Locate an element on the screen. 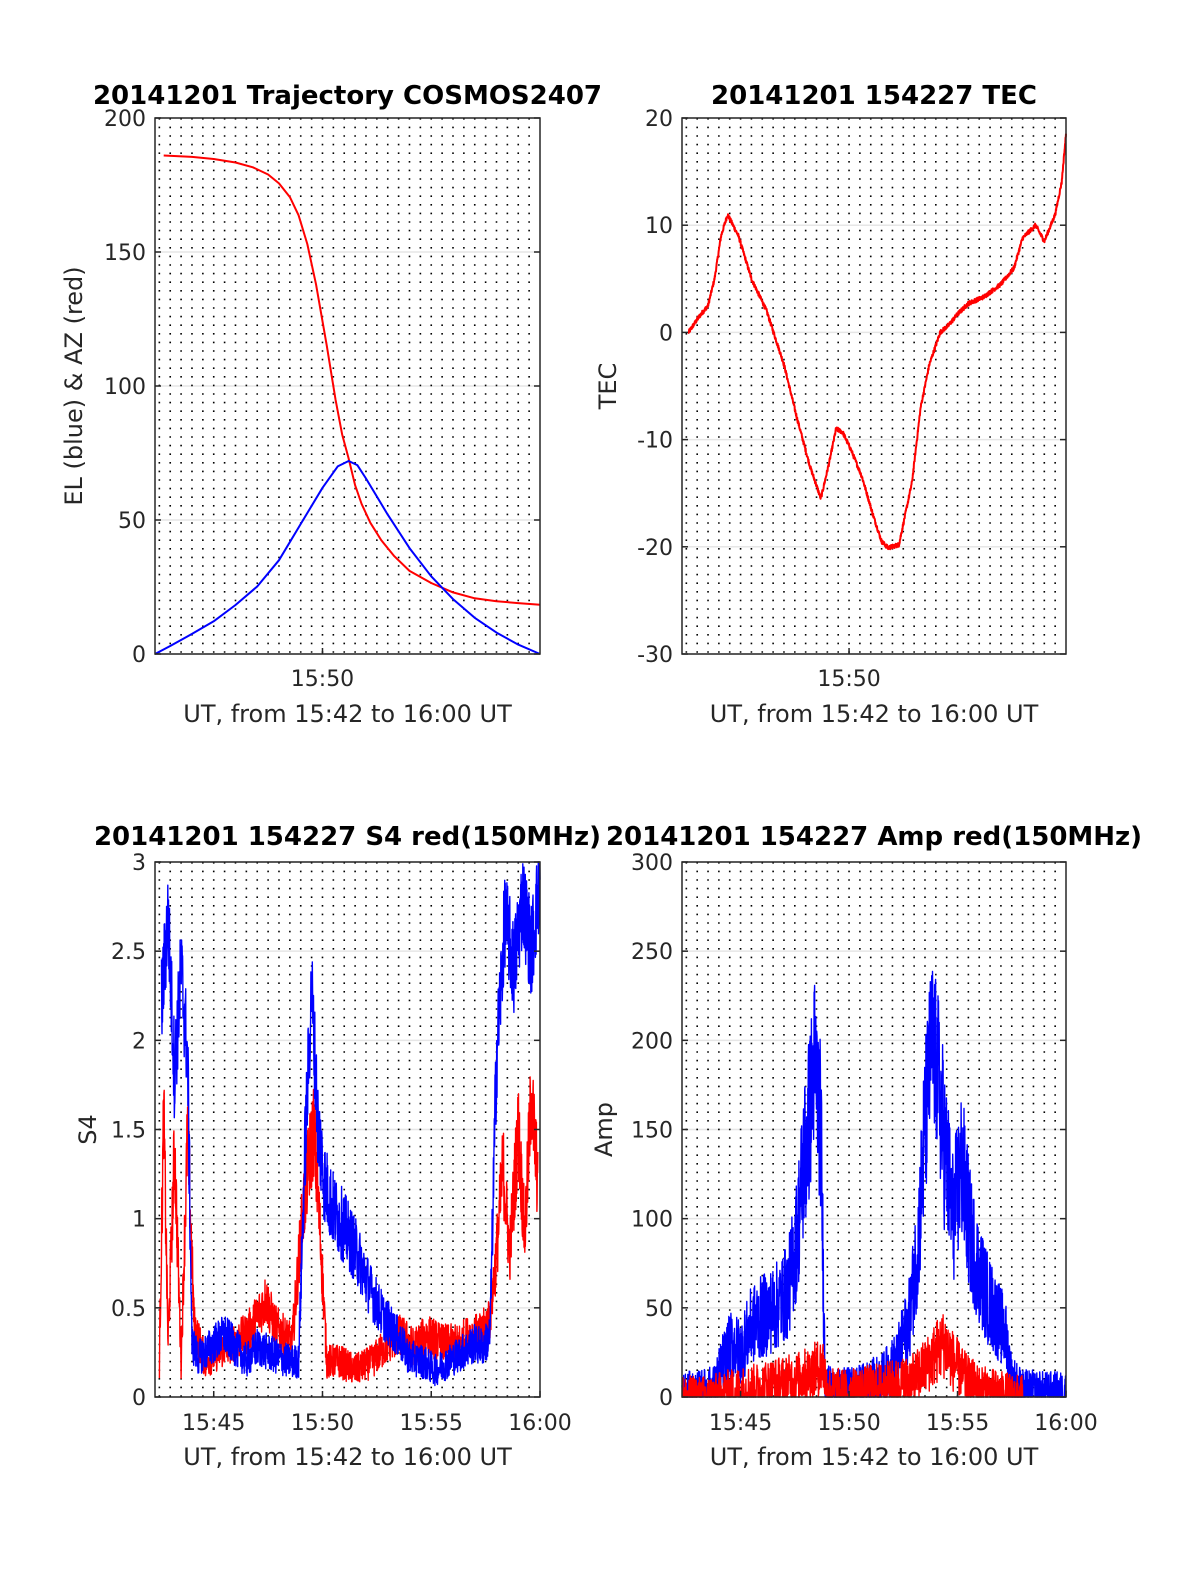 The image size is (1200, 1575). chart-title: 20141201 154227 S4 red(150MHz) is located at coordinates (347, 837).